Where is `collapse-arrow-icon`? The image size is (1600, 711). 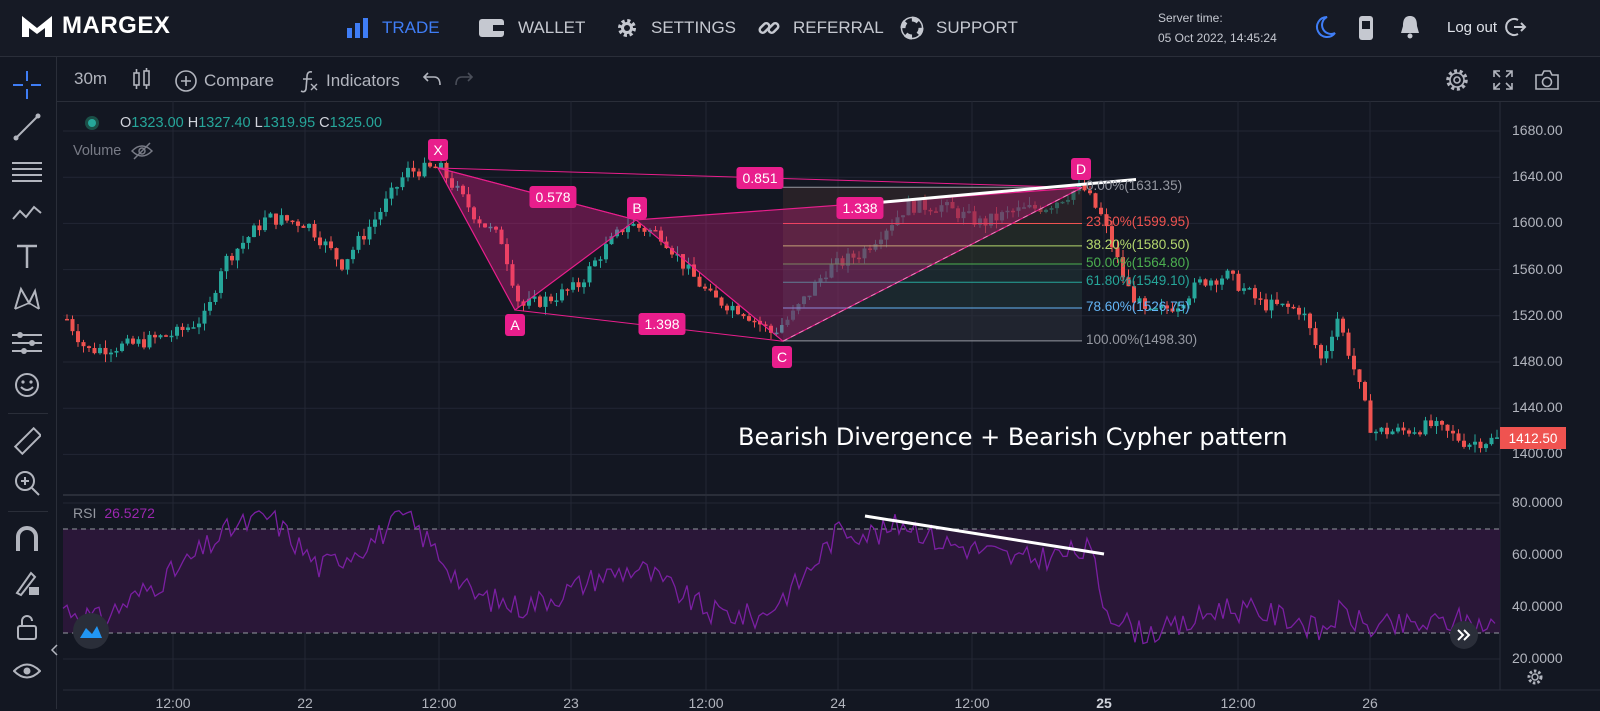
collapse-arrow-icon is located at coordinates (54, 650).